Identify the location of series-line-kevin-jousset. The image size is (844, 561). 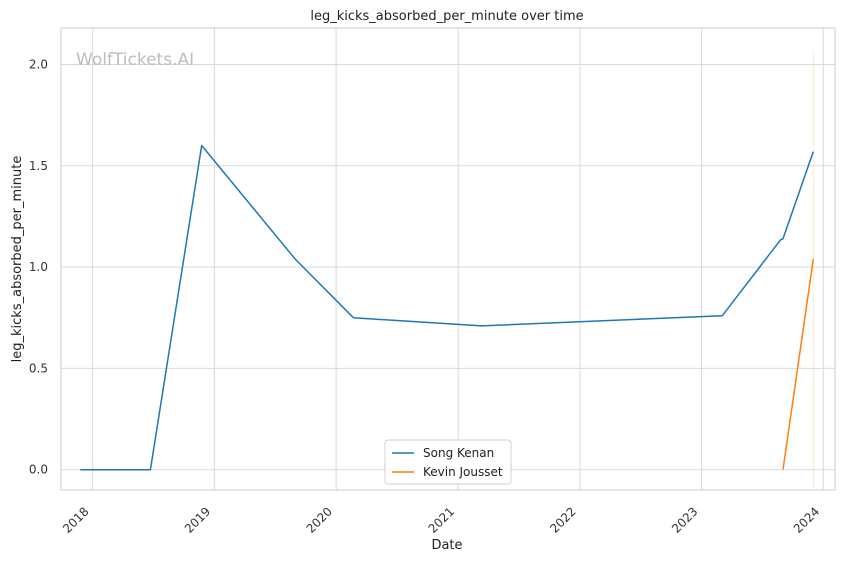
(798, 364).